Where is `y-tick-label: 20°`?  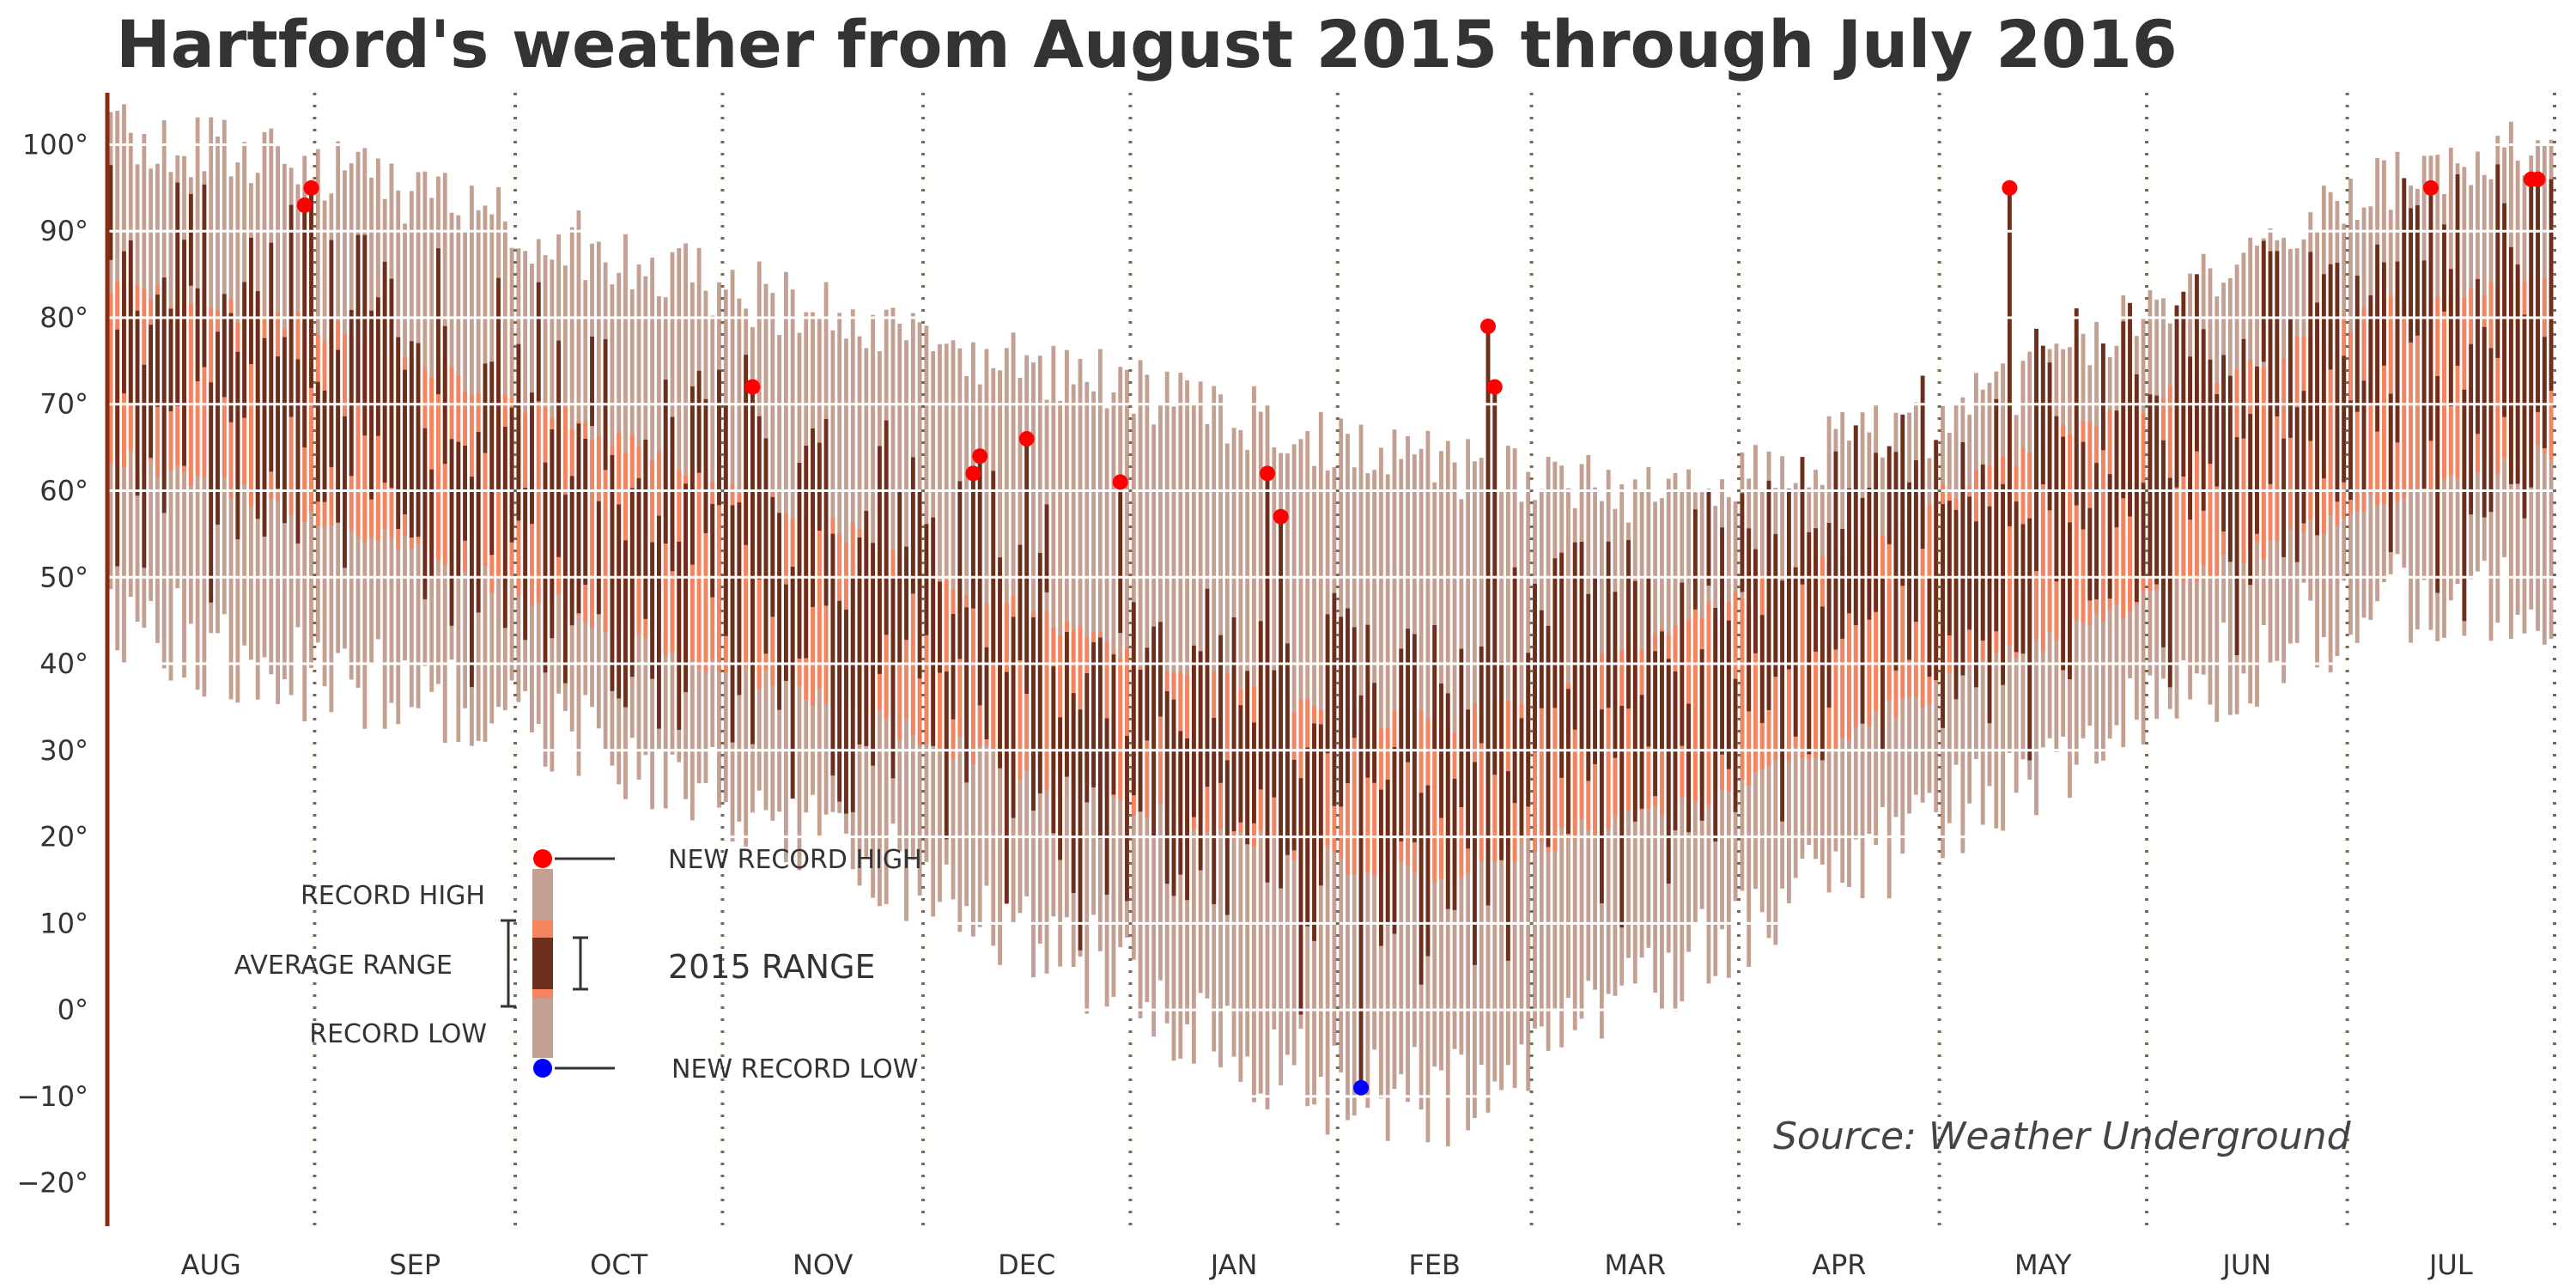
y-tick-label: 20° is located at coordinates (64, 837).